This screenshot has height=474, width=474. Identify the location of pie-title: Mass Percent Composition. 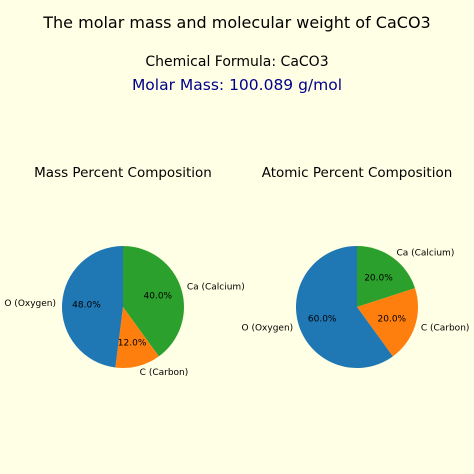
(123, 173).